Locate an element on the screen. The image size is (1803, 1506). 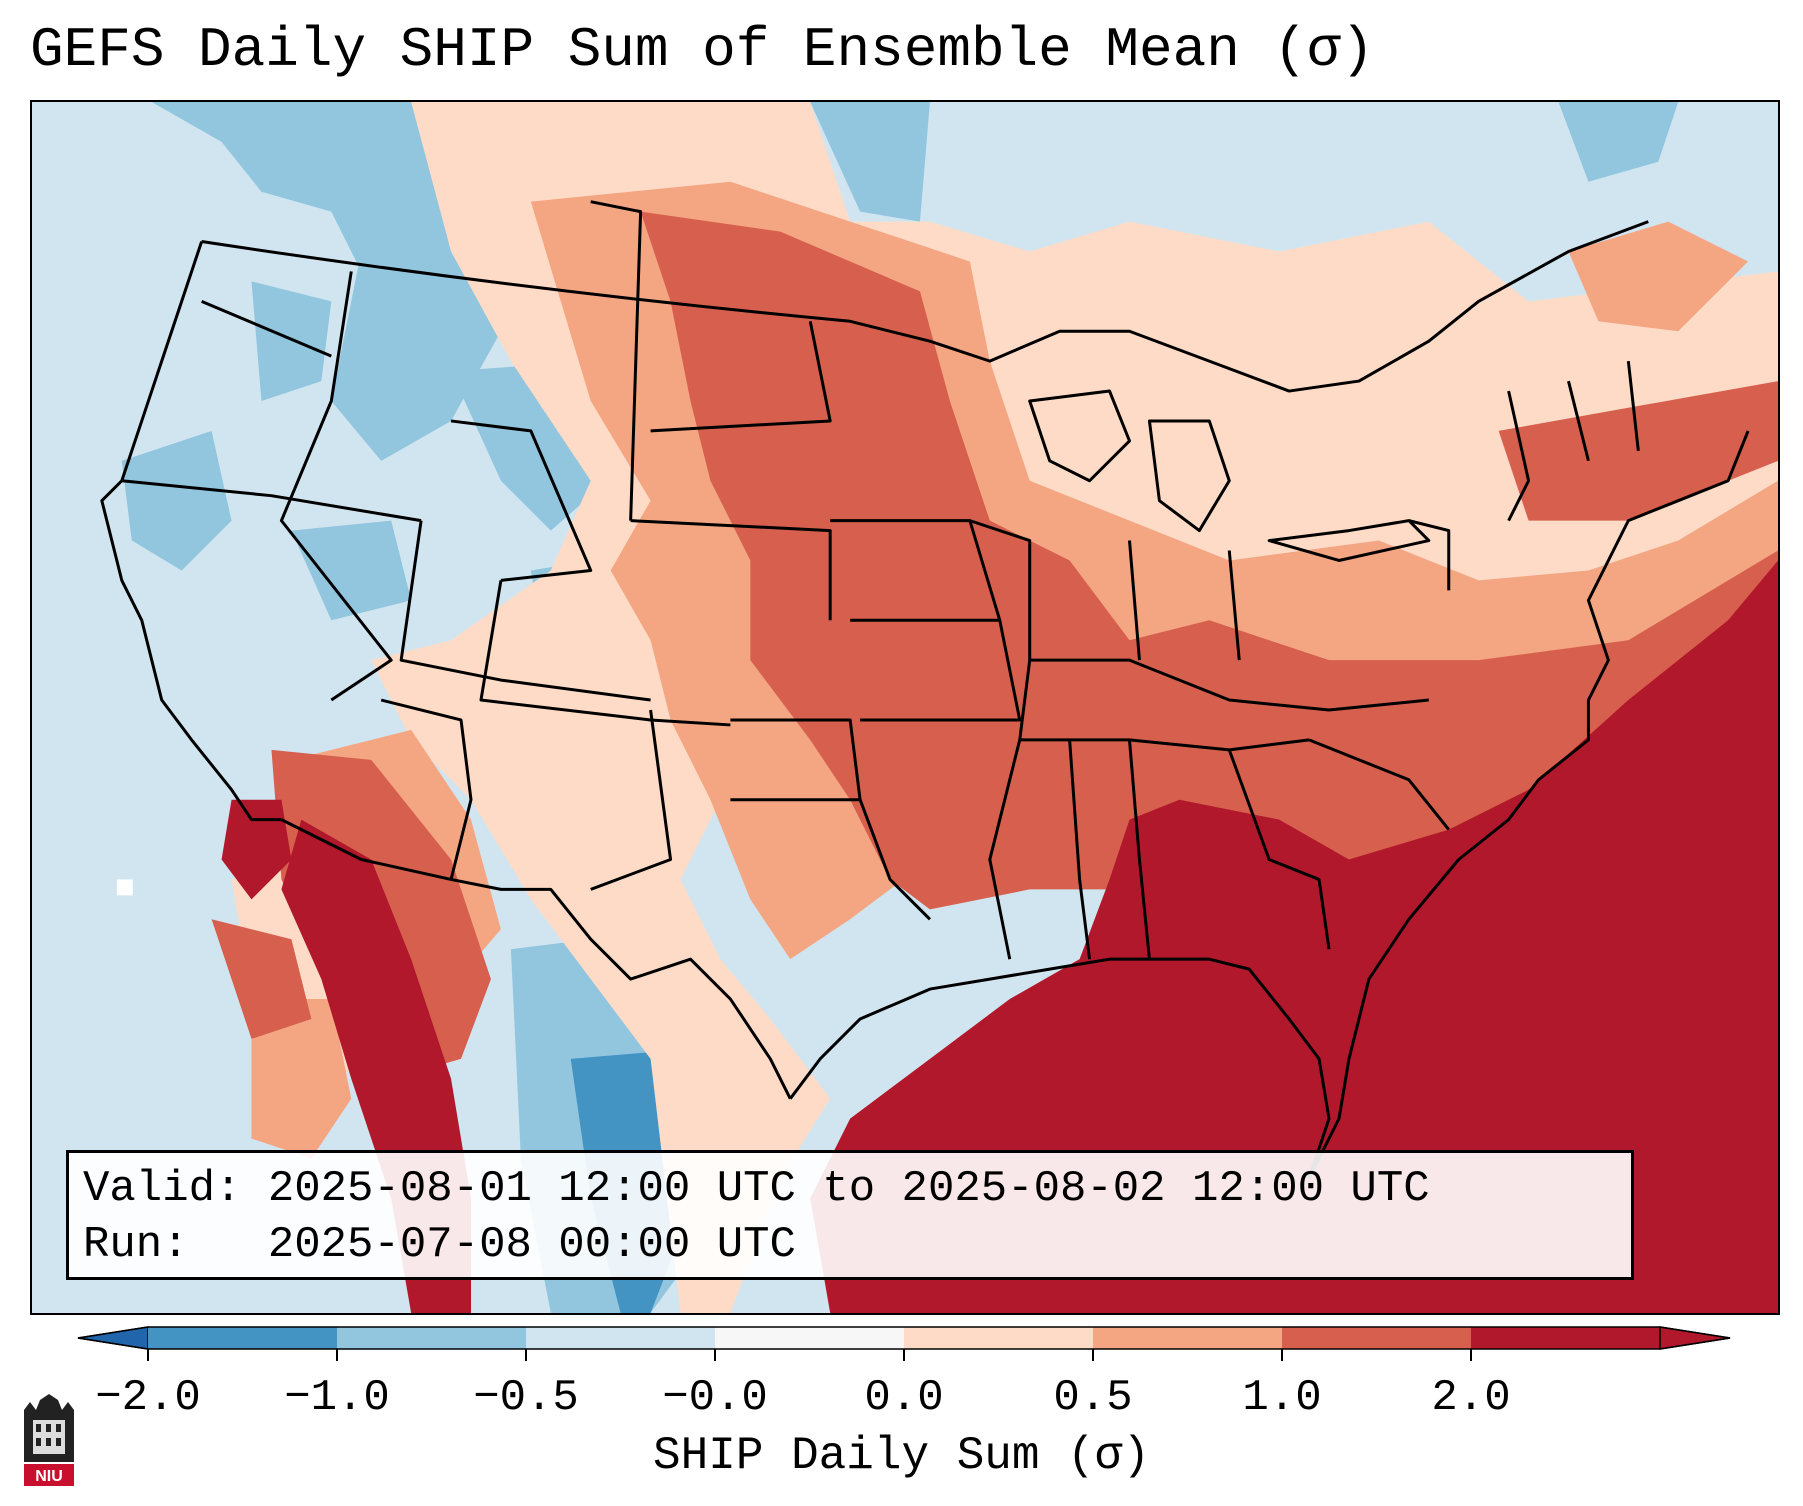
colorbar-tick-label: 0.0 is located at coordinates (903, 1398).